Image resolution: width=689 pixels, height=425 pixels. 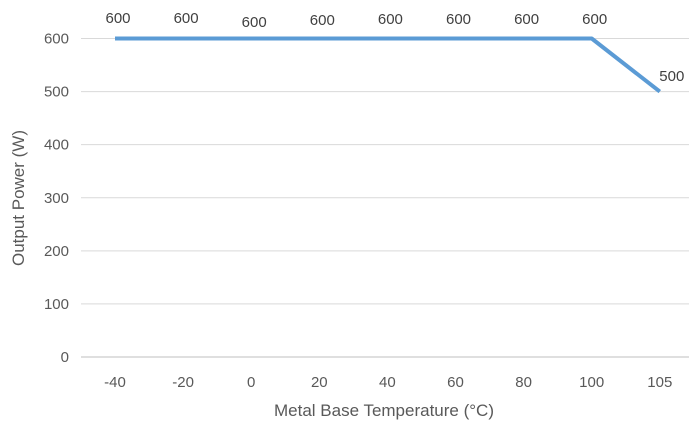 I want to click on y-tick-label: 500, so click(x=56, y=92).